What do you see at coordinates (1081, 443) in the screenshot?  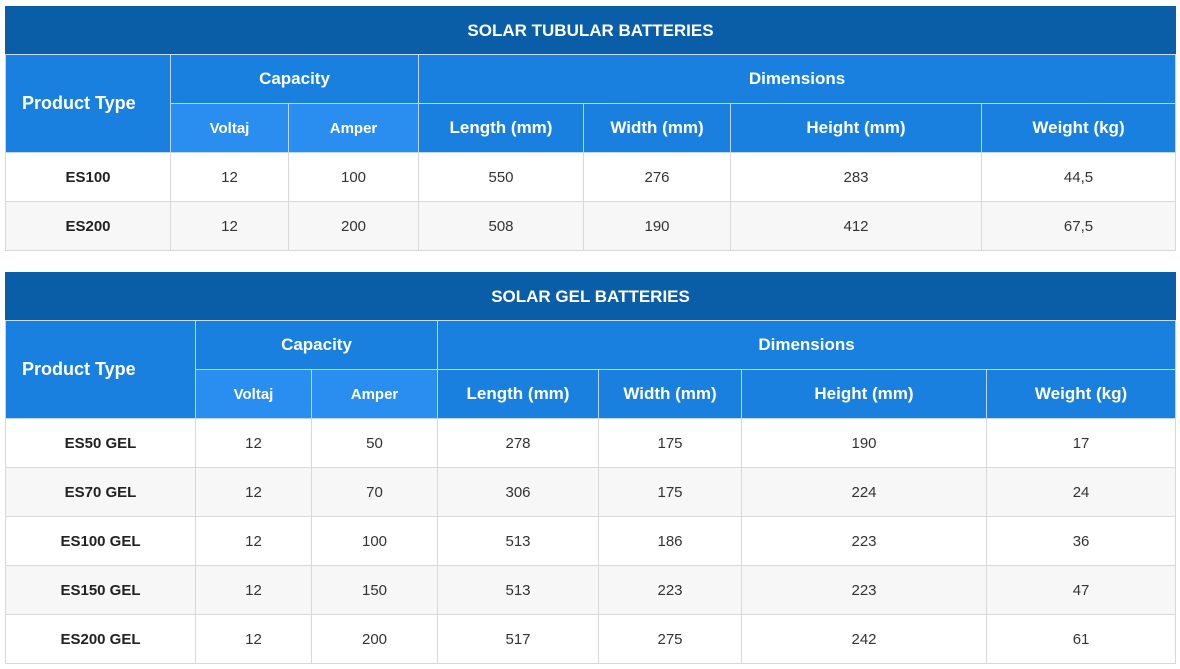 I see `weight-cell: 17` at bounding box center [1081, 443].